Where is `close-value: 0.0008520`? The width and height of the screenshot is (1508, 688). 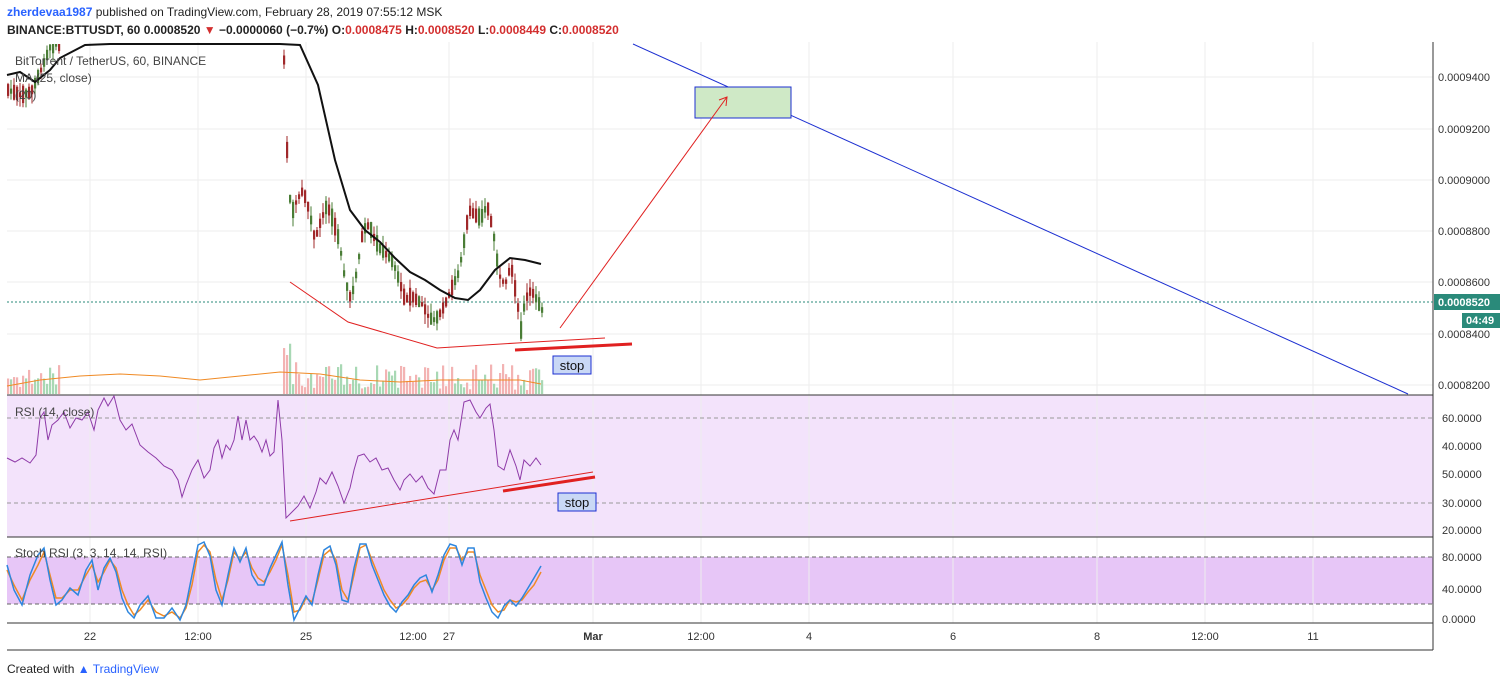 close-value: 0.0008520 is located at coordinates (590, 30).